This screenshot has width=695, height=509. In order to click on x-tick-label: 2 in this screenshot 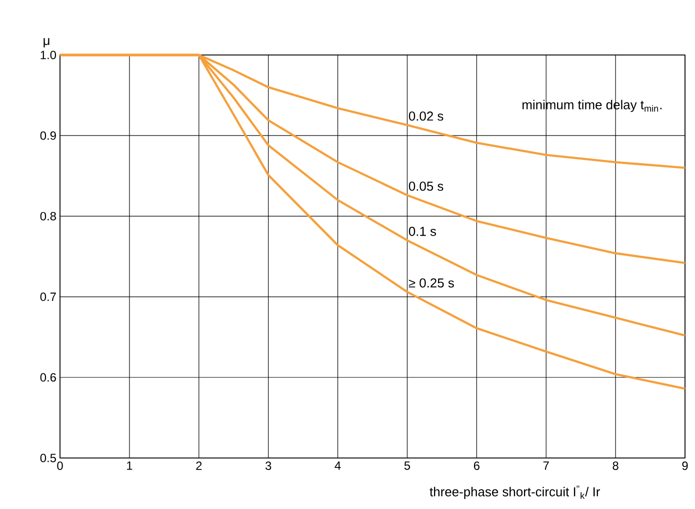, I will do `click(199, 466)`.